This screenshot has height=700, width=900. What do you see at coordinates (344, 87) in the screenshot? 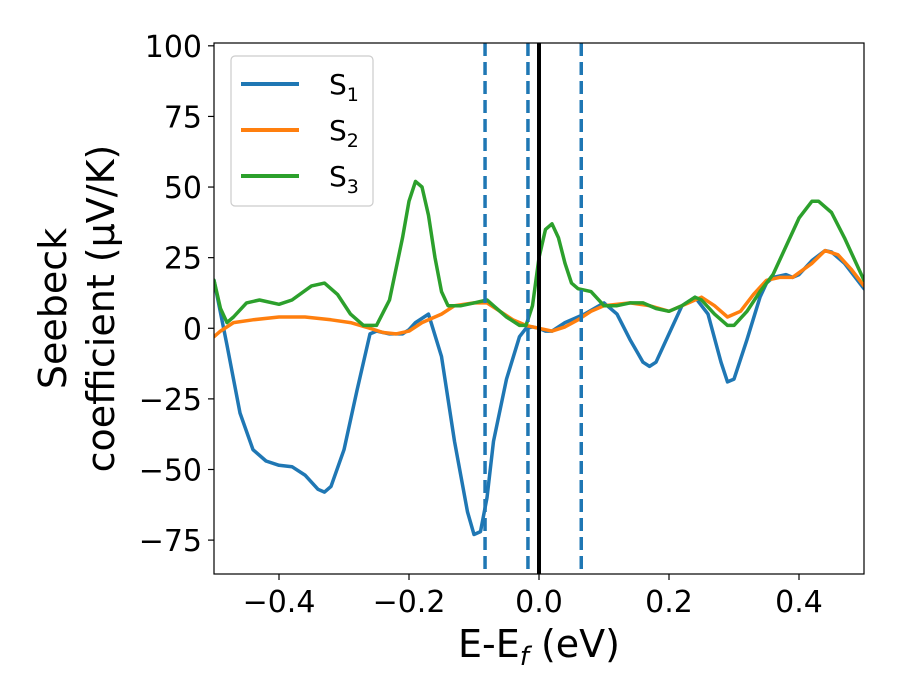
I see `legend-label-s1: S1` at bounding box center [344, 87].